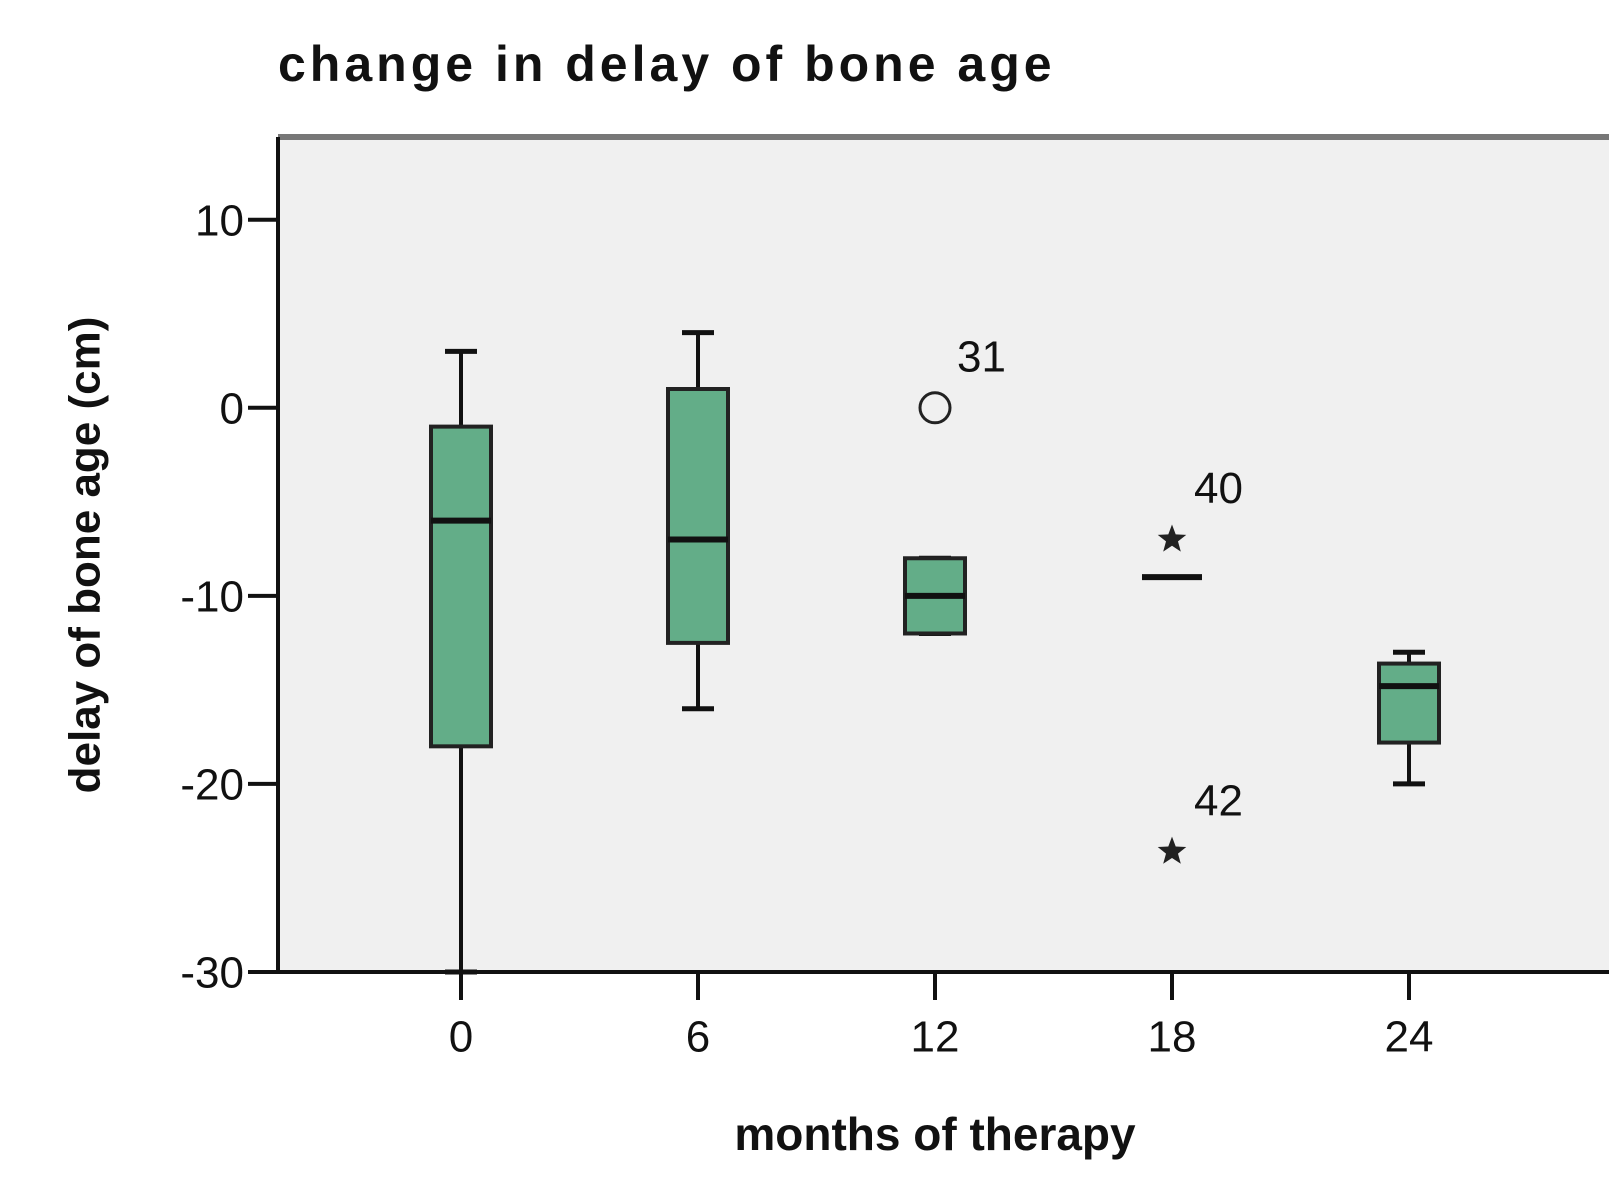 The height and width of the screenshot is (1193, 1609). Describe the element at coordinates (981, 356) in the screenshot. I see `outlier-label: 31` at that location.